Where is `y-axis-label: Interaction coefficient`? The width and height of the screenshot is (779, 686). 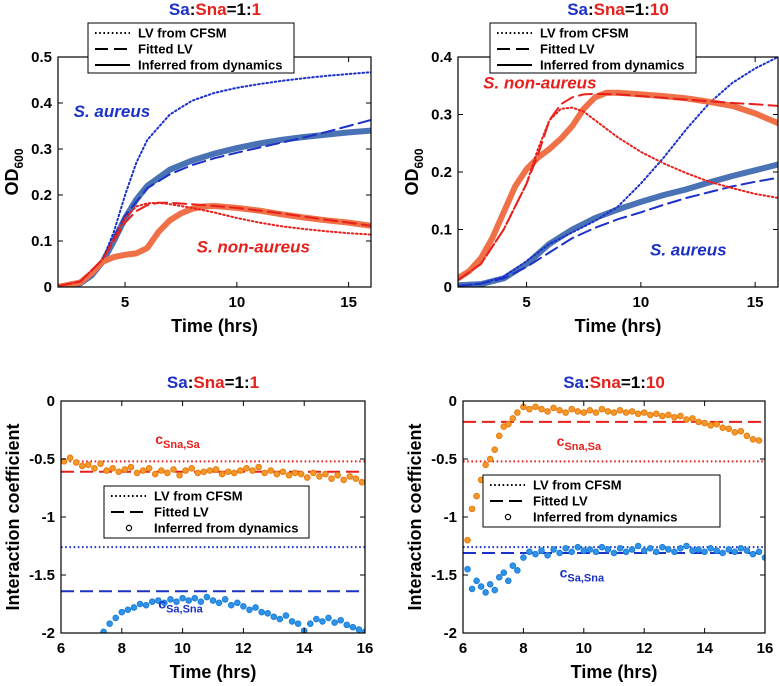
y-axis-label: Interaction coefficient is located at coordinates (415, 516).